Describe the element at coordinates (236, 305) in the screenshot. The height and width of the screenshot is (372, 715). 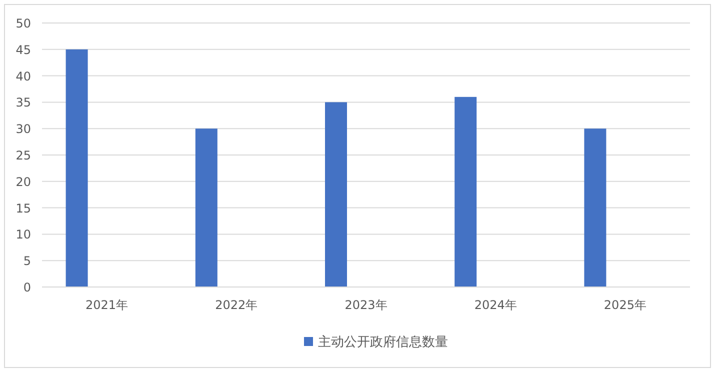
I see `x-tick-label: 2022年` at that location.